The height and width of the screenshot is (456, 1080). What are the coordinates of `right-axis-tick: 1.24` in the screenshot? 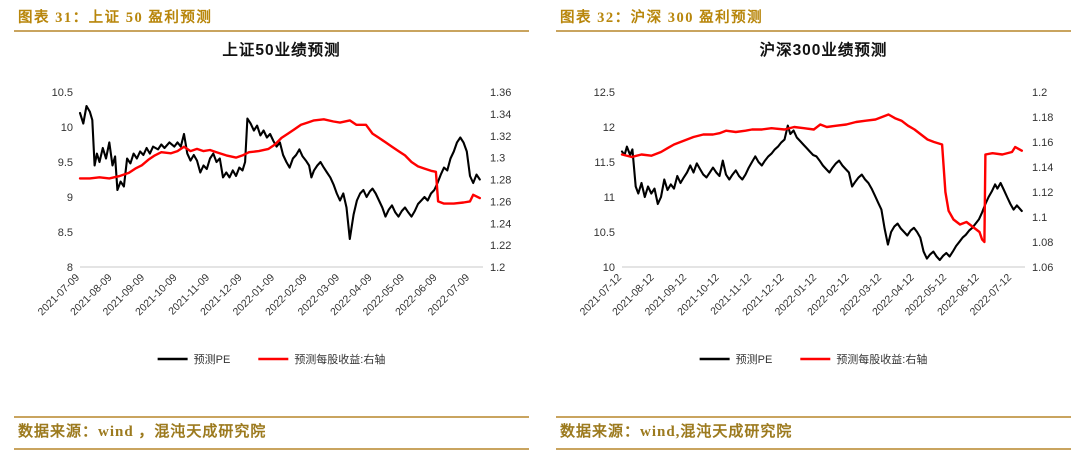 It's located at (500, 224).